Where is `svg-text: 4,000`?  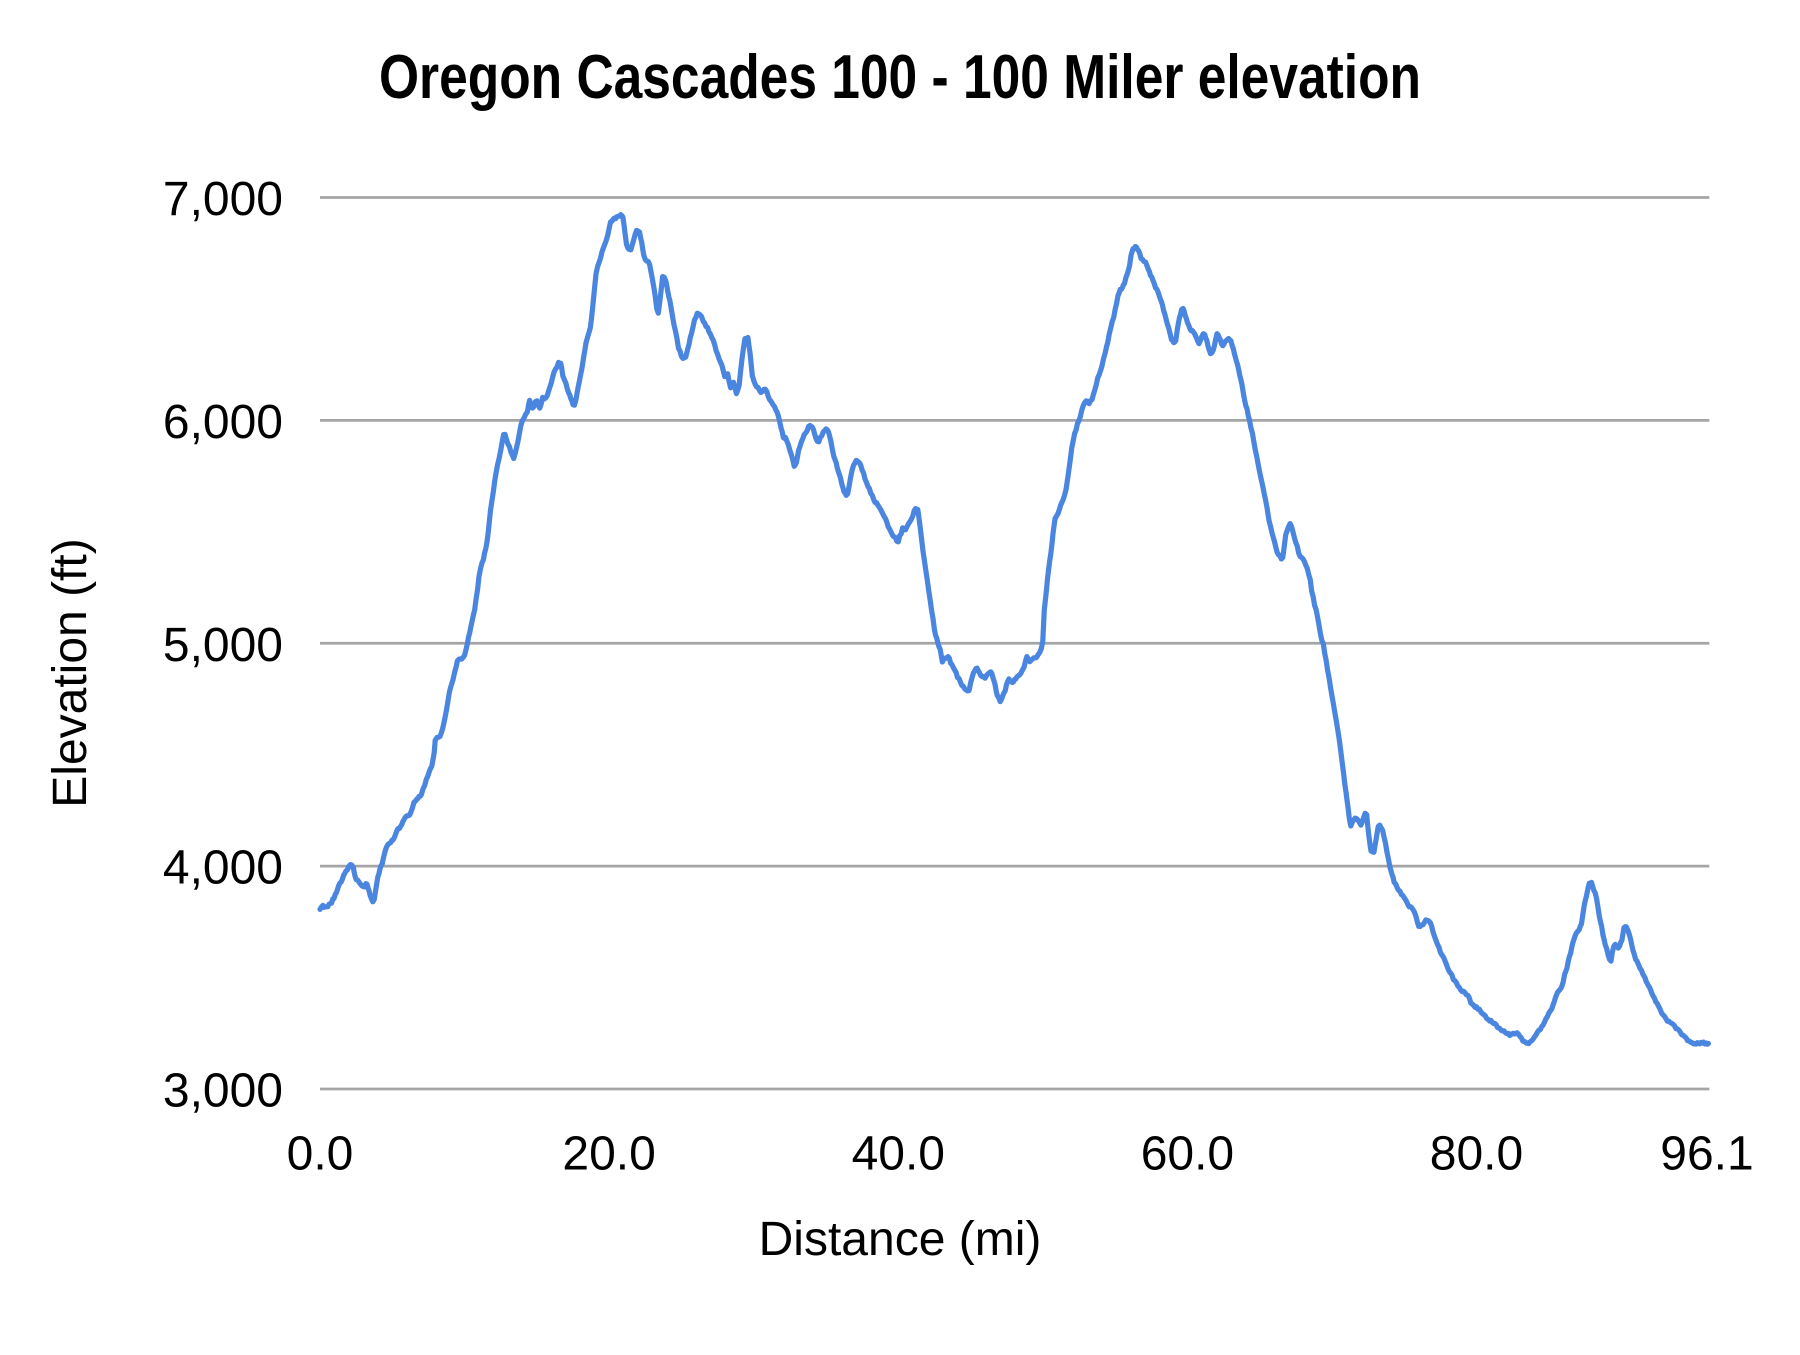 svg-text: 4,000 is located at coordinates (223, 868).